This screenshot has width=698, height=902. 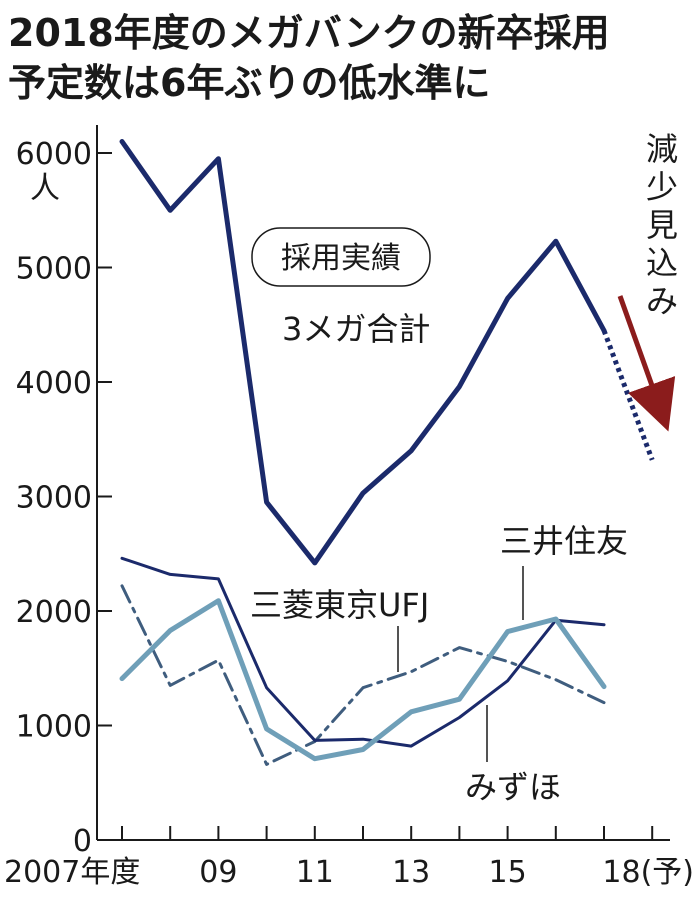 I want to click on annotation-box, so click(x=341, y=257).